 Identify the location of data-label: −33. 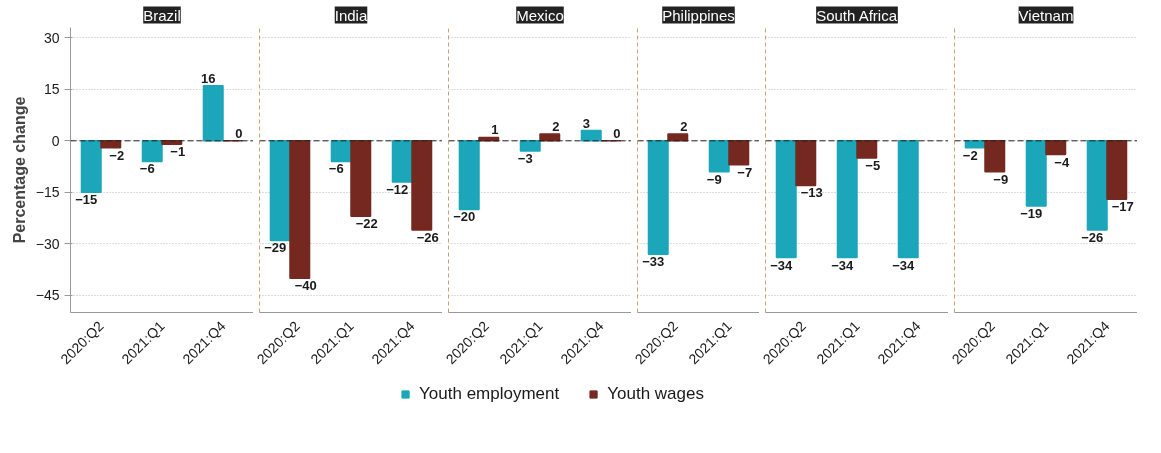
(653, 262).